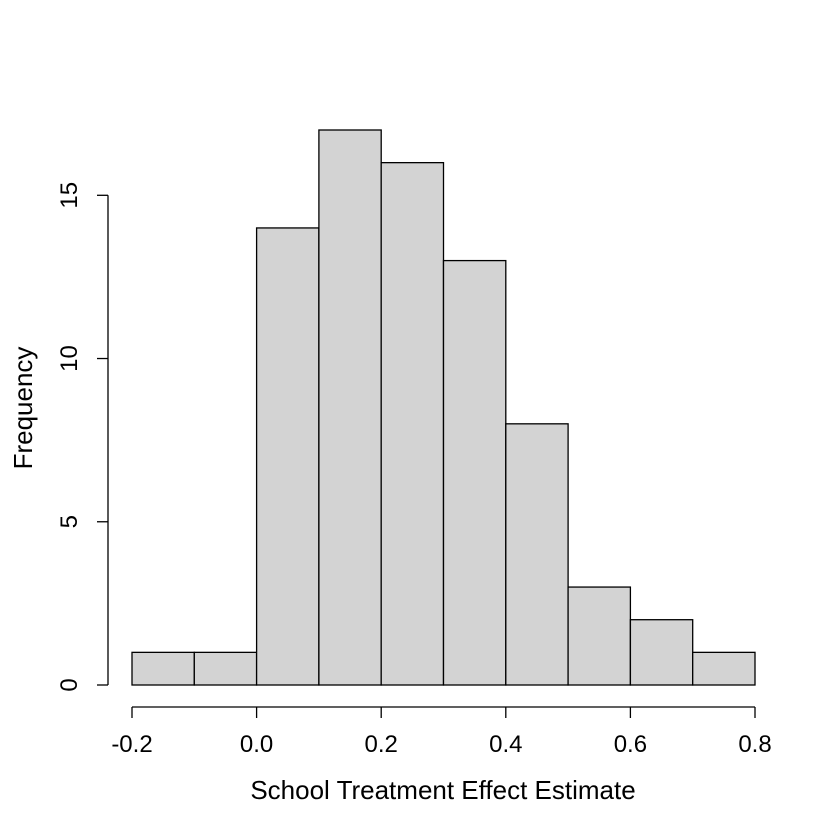  What do you see at coordinates (69, 684) in the screenshot?
I see `y-tick-label-0: 0` at bounding box center [69, 684].